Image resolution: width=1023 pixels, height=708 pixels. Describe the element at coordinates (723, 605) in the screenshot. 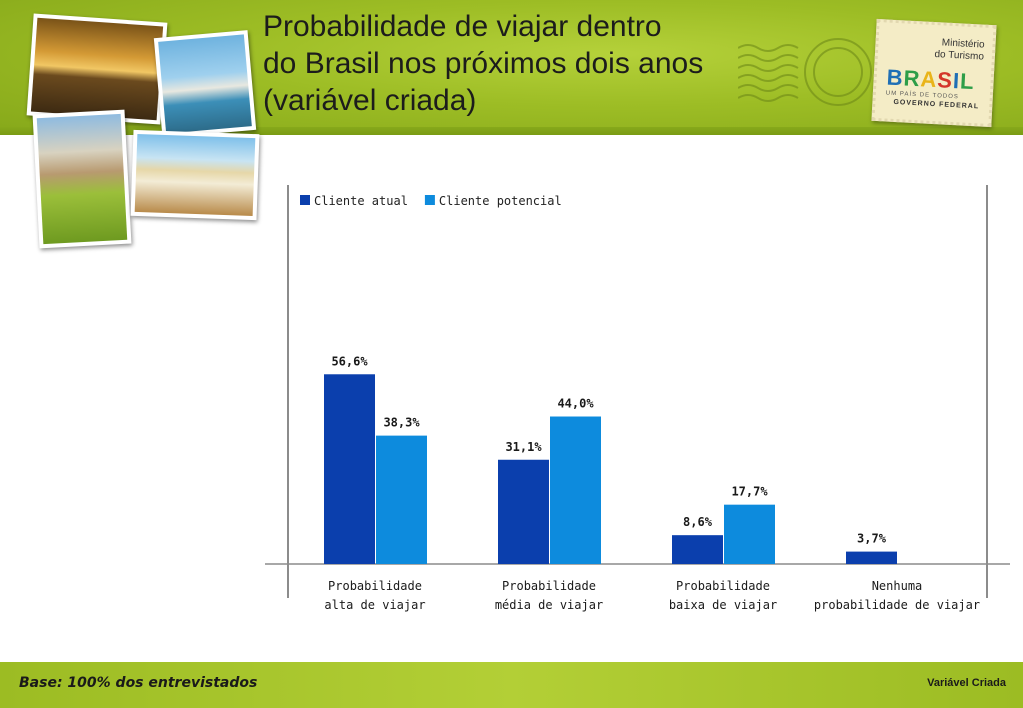

I see `category-label: baixa de viajar` at that location.